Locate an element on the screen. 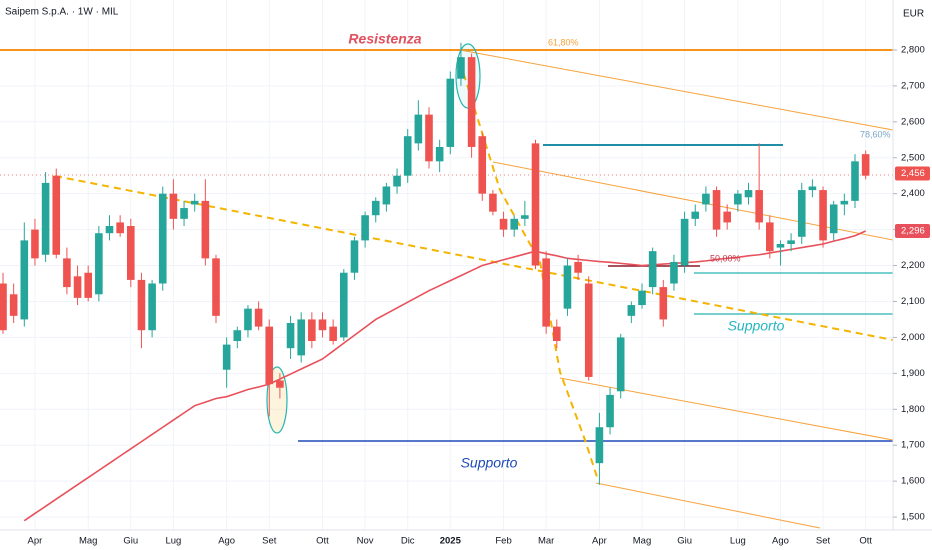 The height and width of the screenshot is (550, 932). annotation: Resistenza is located at coordinates (384, 39).